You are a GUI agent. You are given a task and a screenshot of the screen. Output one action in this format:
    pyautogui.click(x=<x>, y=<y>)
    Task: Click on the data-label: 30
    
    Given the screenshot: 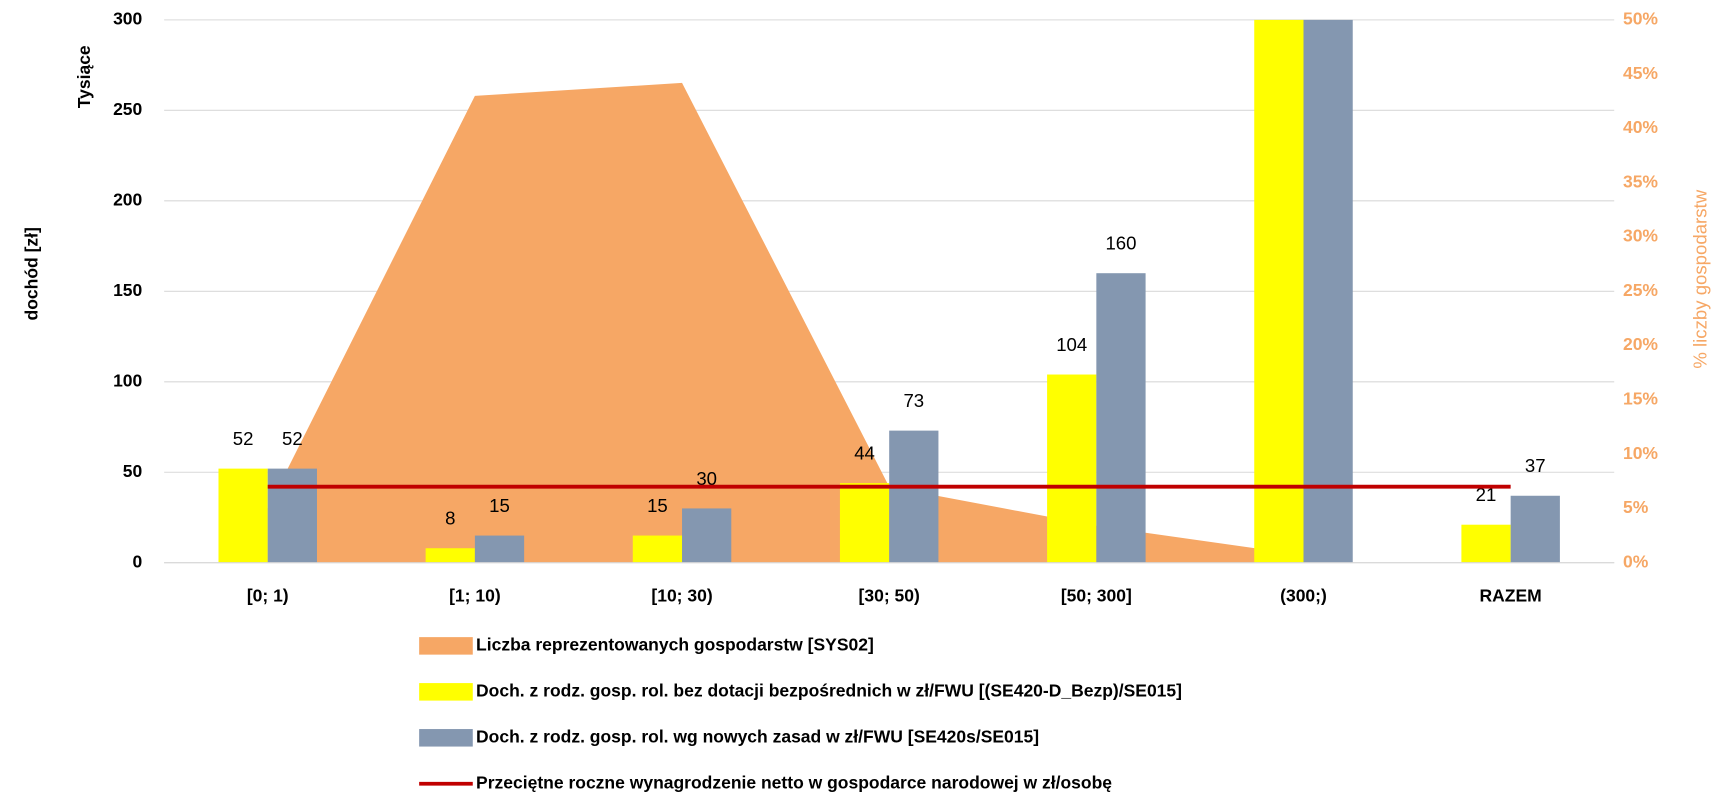 What is the action you would take?
    pyautogui.click(x=706, y=478)
    